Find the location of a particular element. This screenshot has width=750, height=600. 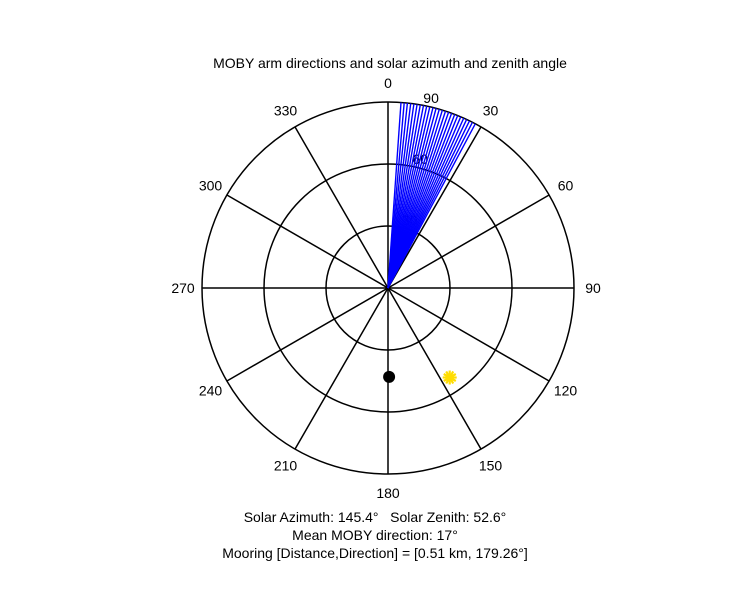

angle-label-210: 210 is located at coordinates (286, 466).